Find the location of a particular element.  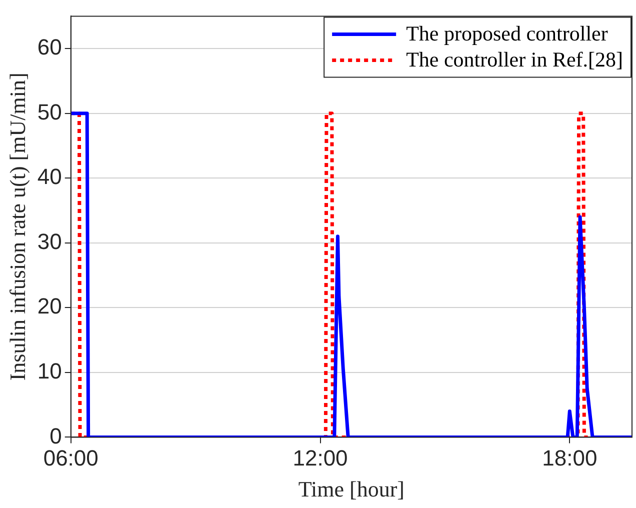

y-tick-label: 60 is located at coordinates (49, 47).